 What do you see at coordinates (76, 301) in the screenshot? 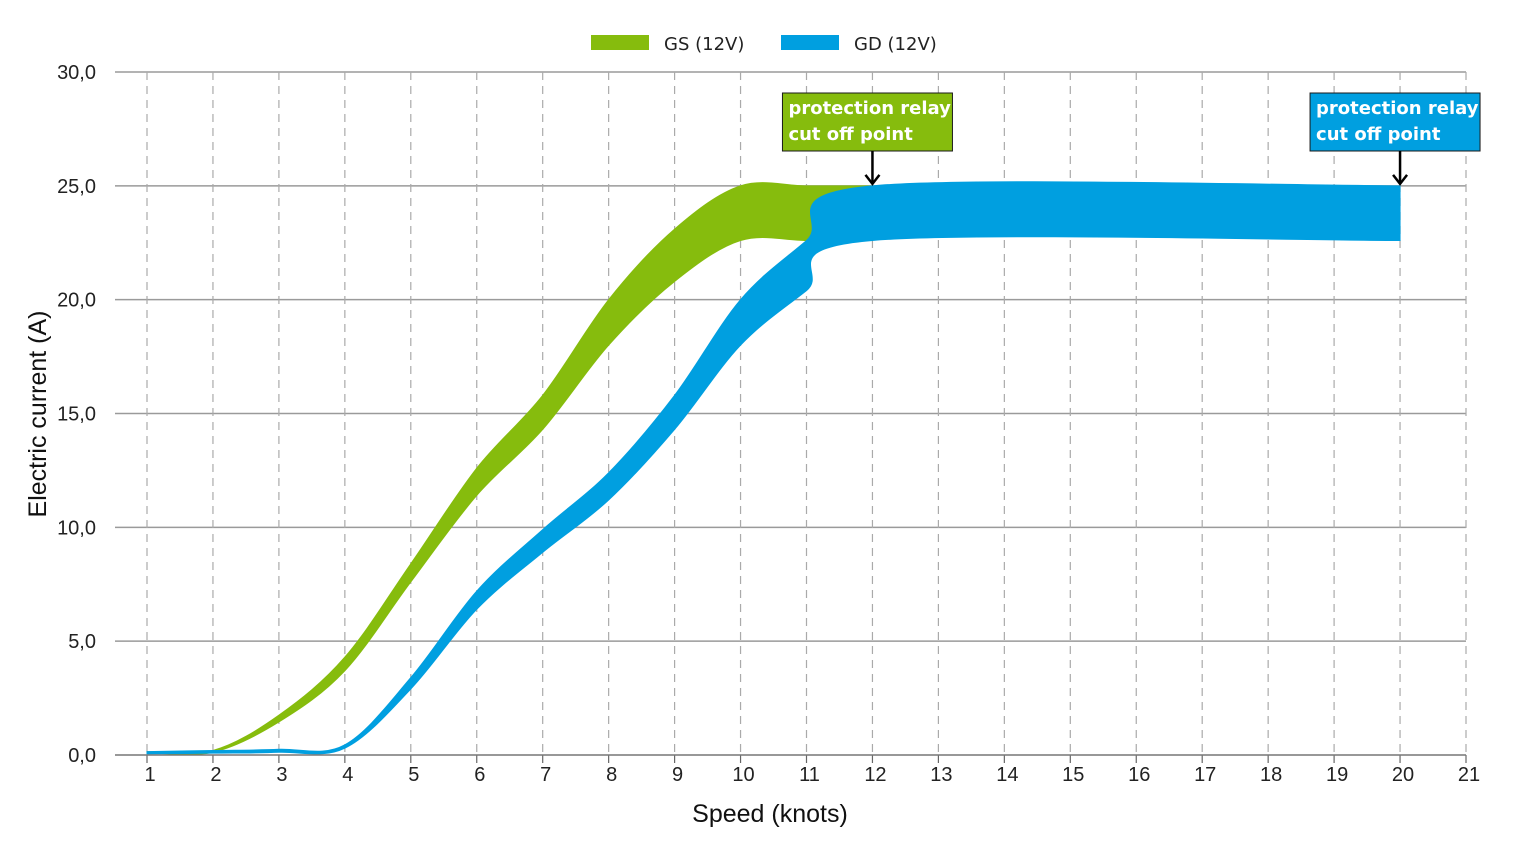
I see `y-tick-label: 20,0` at bounding box center [76, 301].